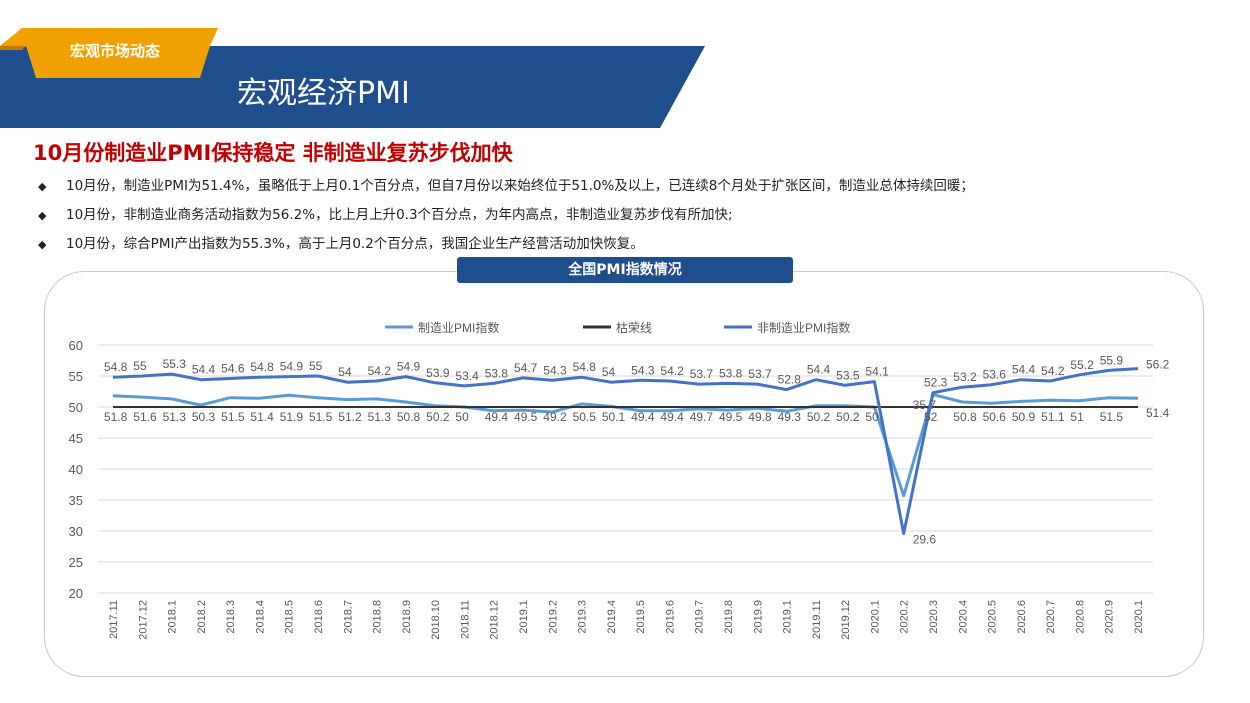 The height and width of the screenshot is (703, 1250). What do you see at coordinates (323, 93) in the screenshot?
I see `page-title: 宏观经济PMI` at bounding box center [323, 93].